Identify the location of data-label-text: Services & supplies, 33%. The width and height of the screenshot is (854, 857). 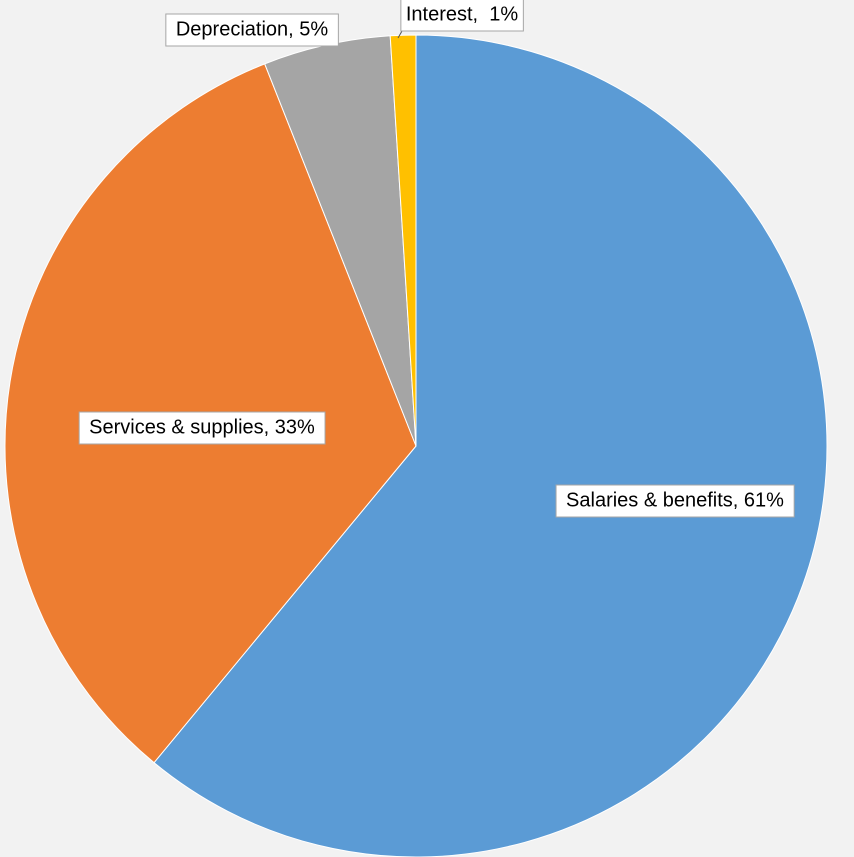
(202, 427).